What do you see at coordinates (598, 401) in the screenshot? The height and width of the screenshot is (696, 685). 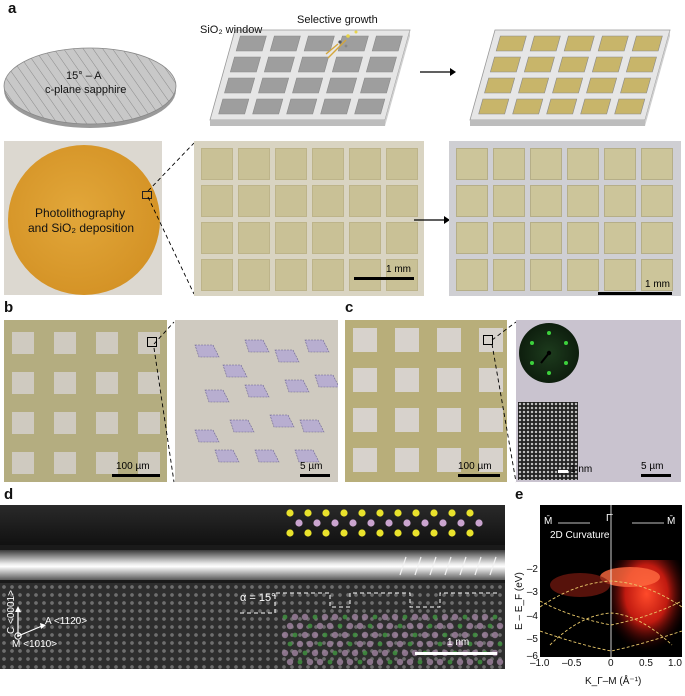 I see `film-image-c` at bounding box center [598, 401].